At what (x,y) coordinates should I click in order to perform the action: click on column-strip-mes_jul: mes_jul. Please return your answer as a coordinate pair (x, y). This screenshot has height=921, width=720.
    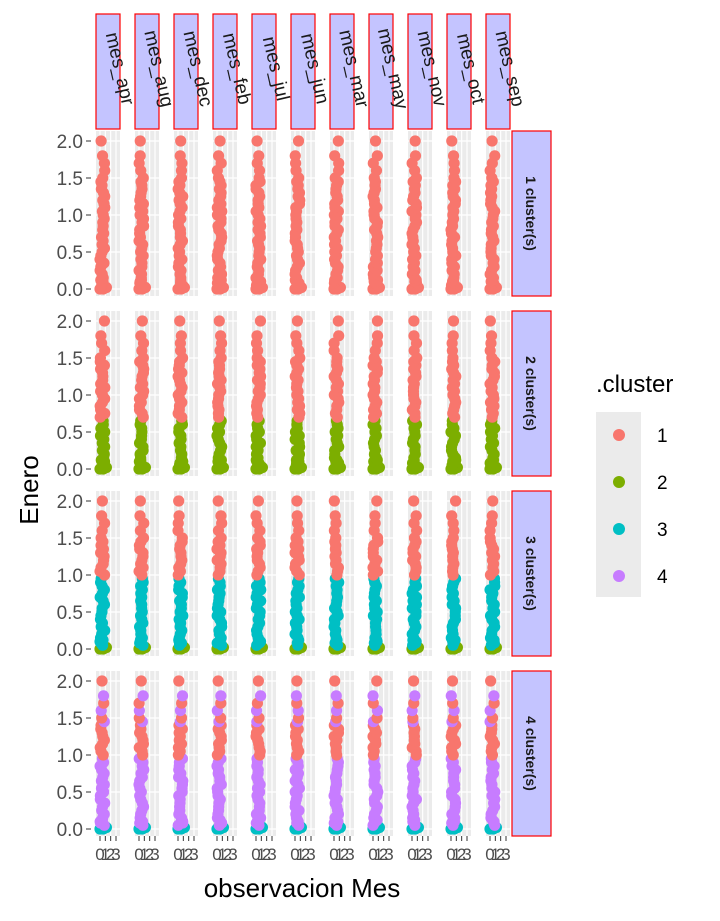
    Looking at the image, I should click on (272, 71).